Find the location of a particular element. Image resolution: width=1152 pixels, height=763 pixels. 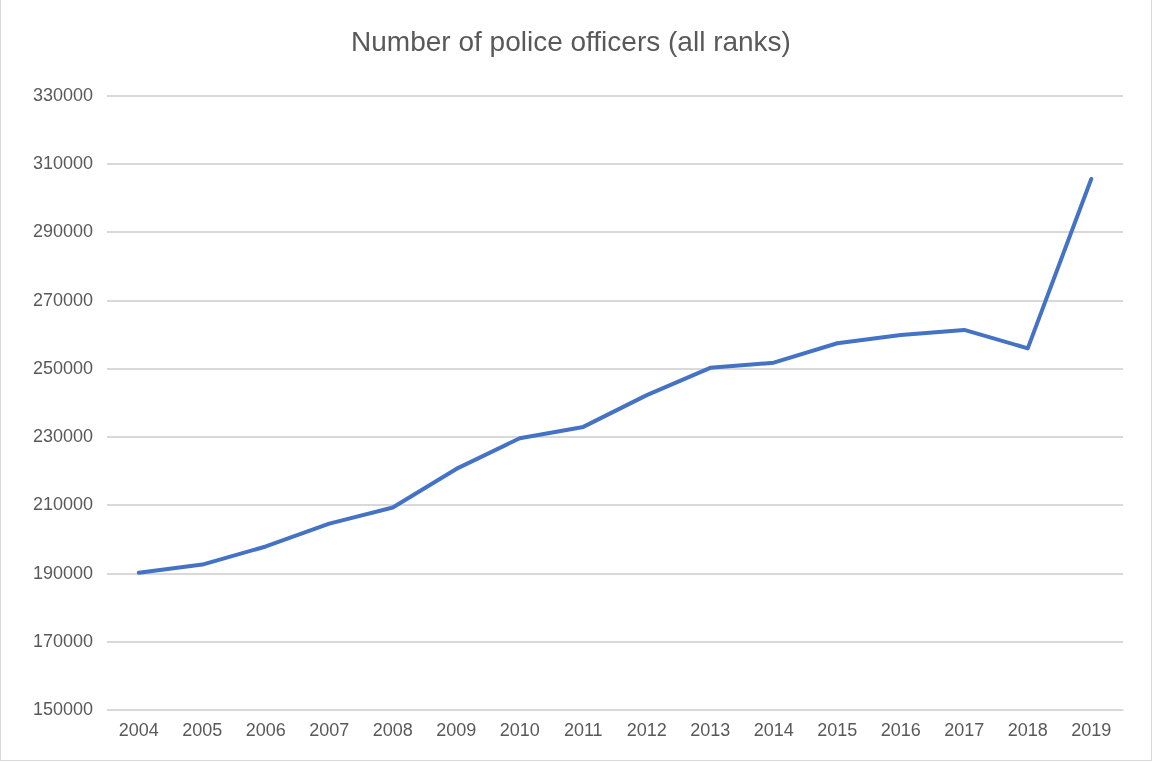

x-tick-label: 2017 is located at coordinates (964, 730).